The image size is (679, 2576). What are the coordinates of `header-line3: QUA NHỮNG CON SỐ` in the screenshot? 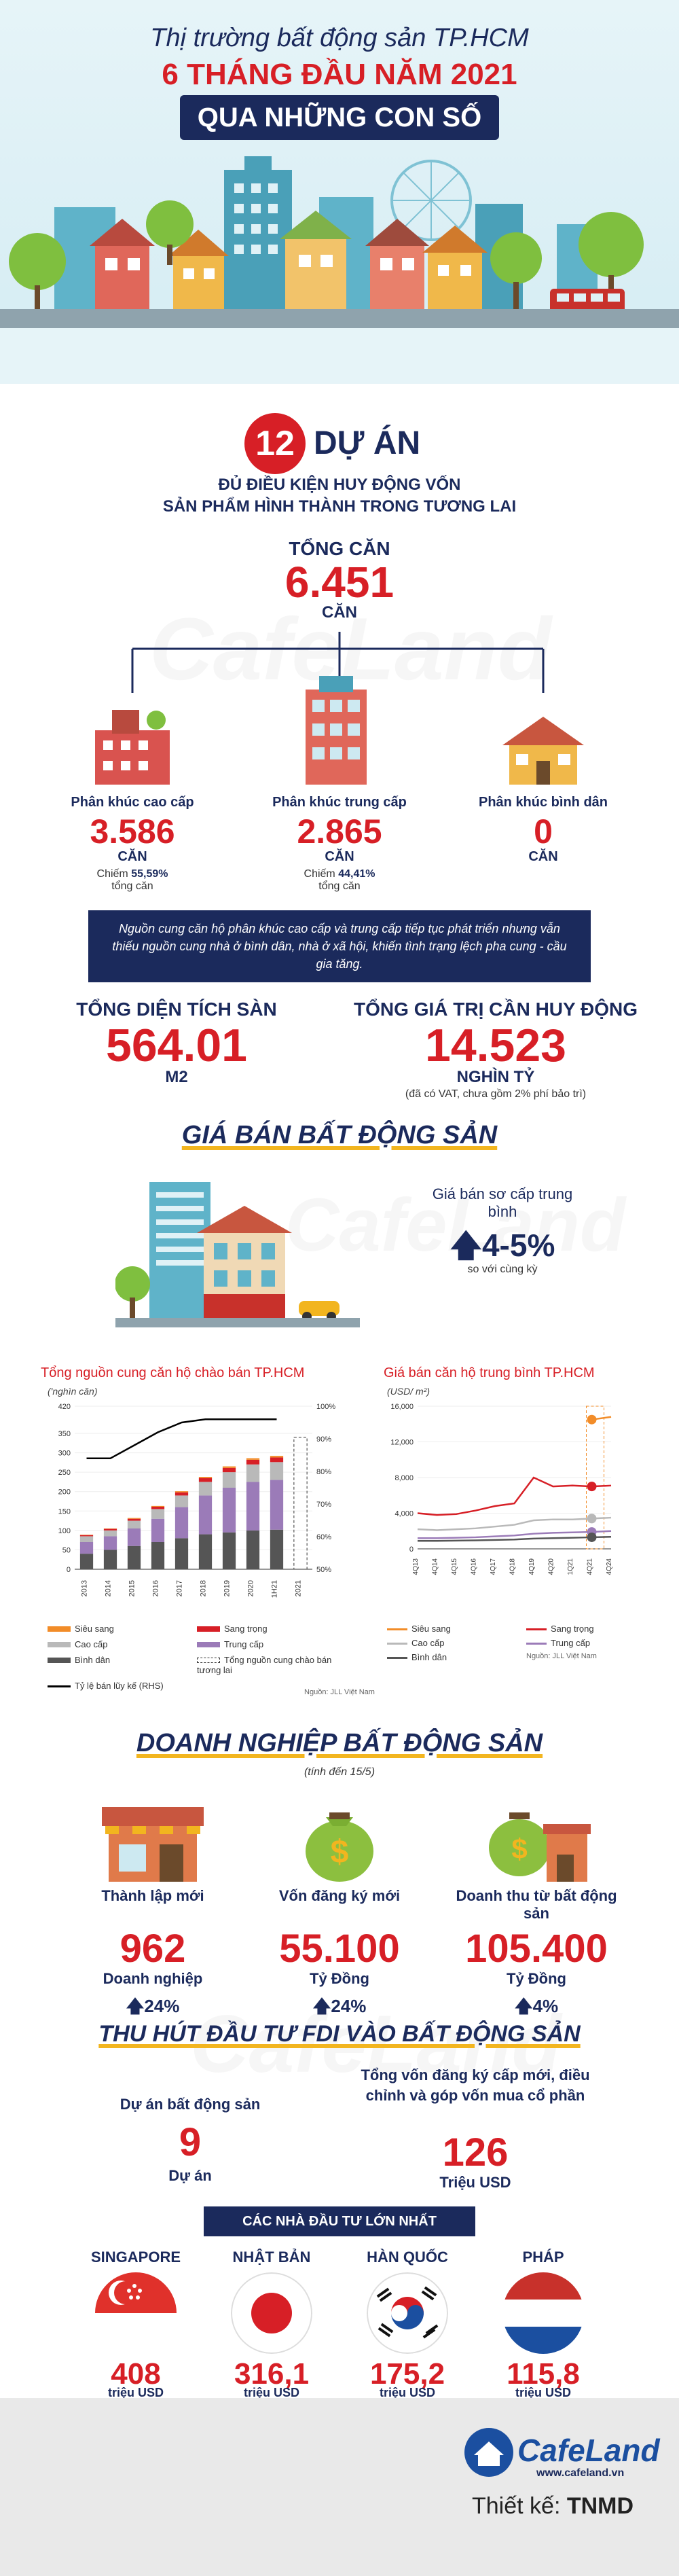 It's located at (340, 117).